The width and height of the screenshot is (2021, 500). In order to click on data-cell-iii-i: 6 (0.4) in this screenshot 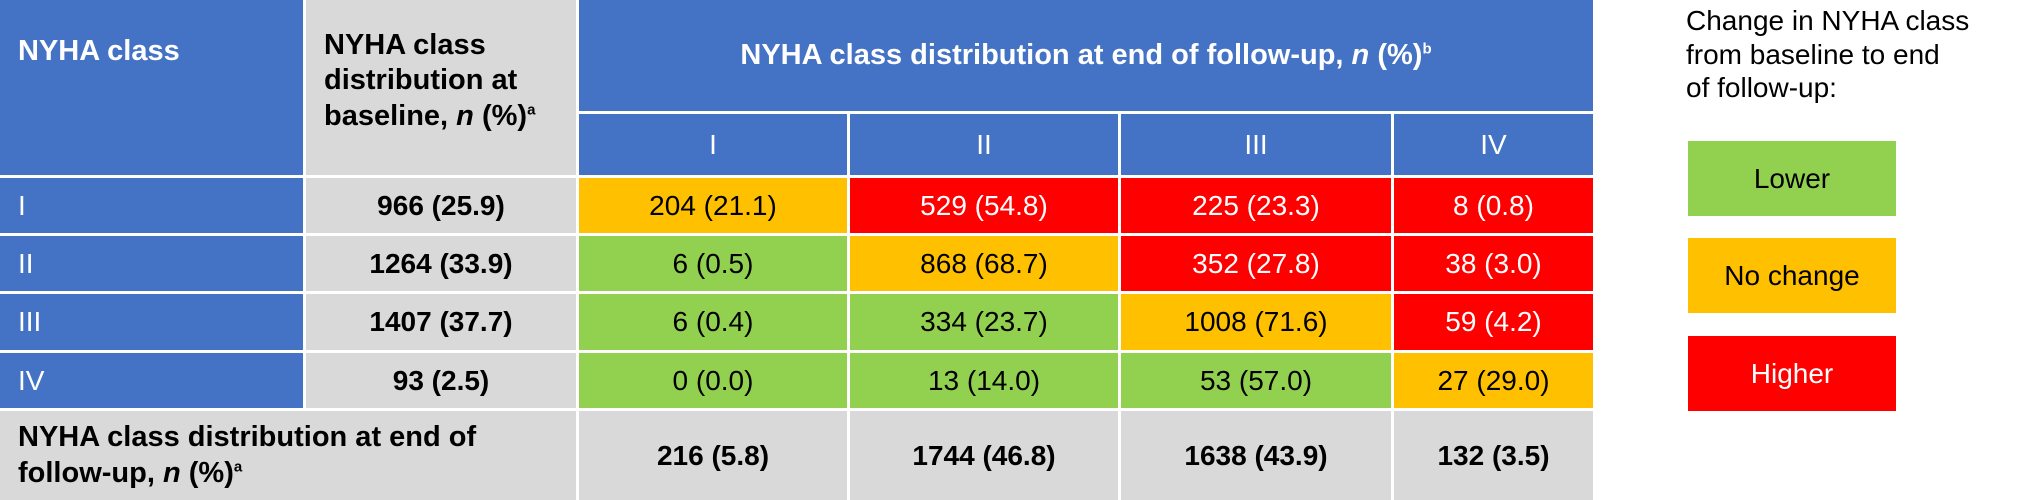, I will do `click(713, 322)`.